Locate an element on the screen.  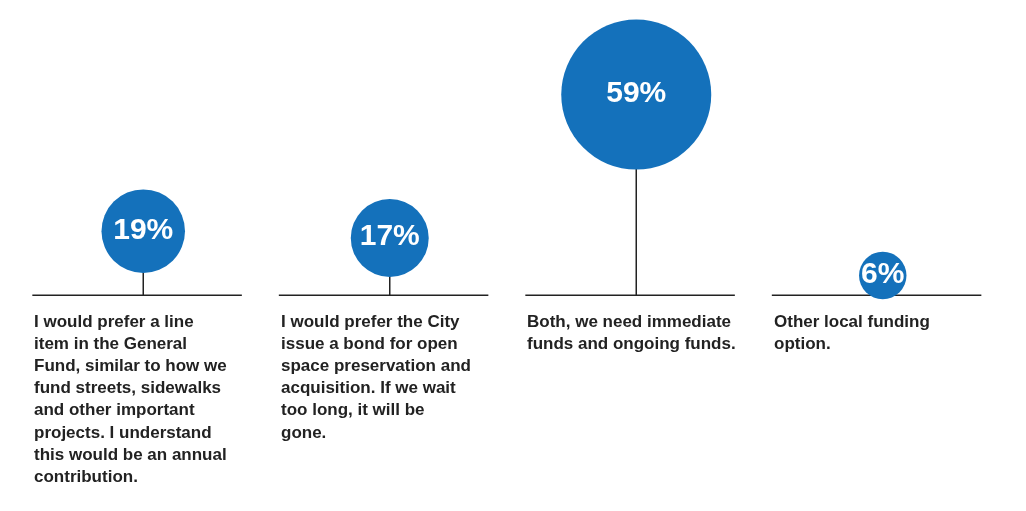
data-label: 19% is located at coordinates (143, 228).